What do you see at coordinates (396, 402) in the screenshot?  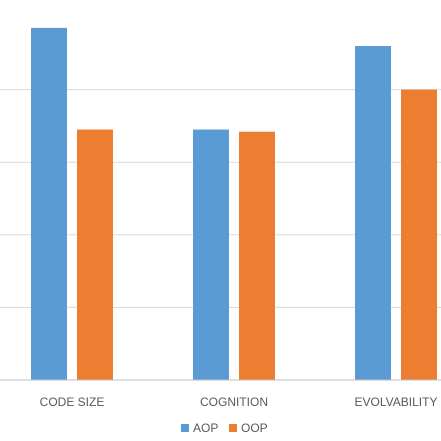 I see `x-tick-label: EVOLVABILITY` at bounding box center [396, 402].